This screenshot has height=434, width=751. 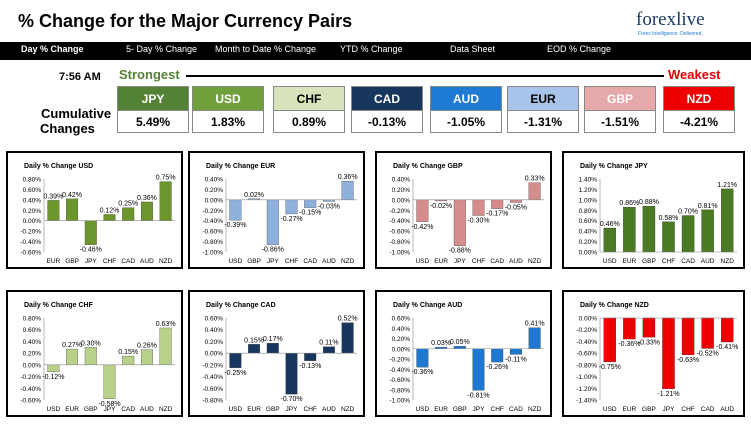 What do you see at coordinates (91, 250) in the screenshot?
I see `data-label: -0.46%` at bounding box center [91, 250].